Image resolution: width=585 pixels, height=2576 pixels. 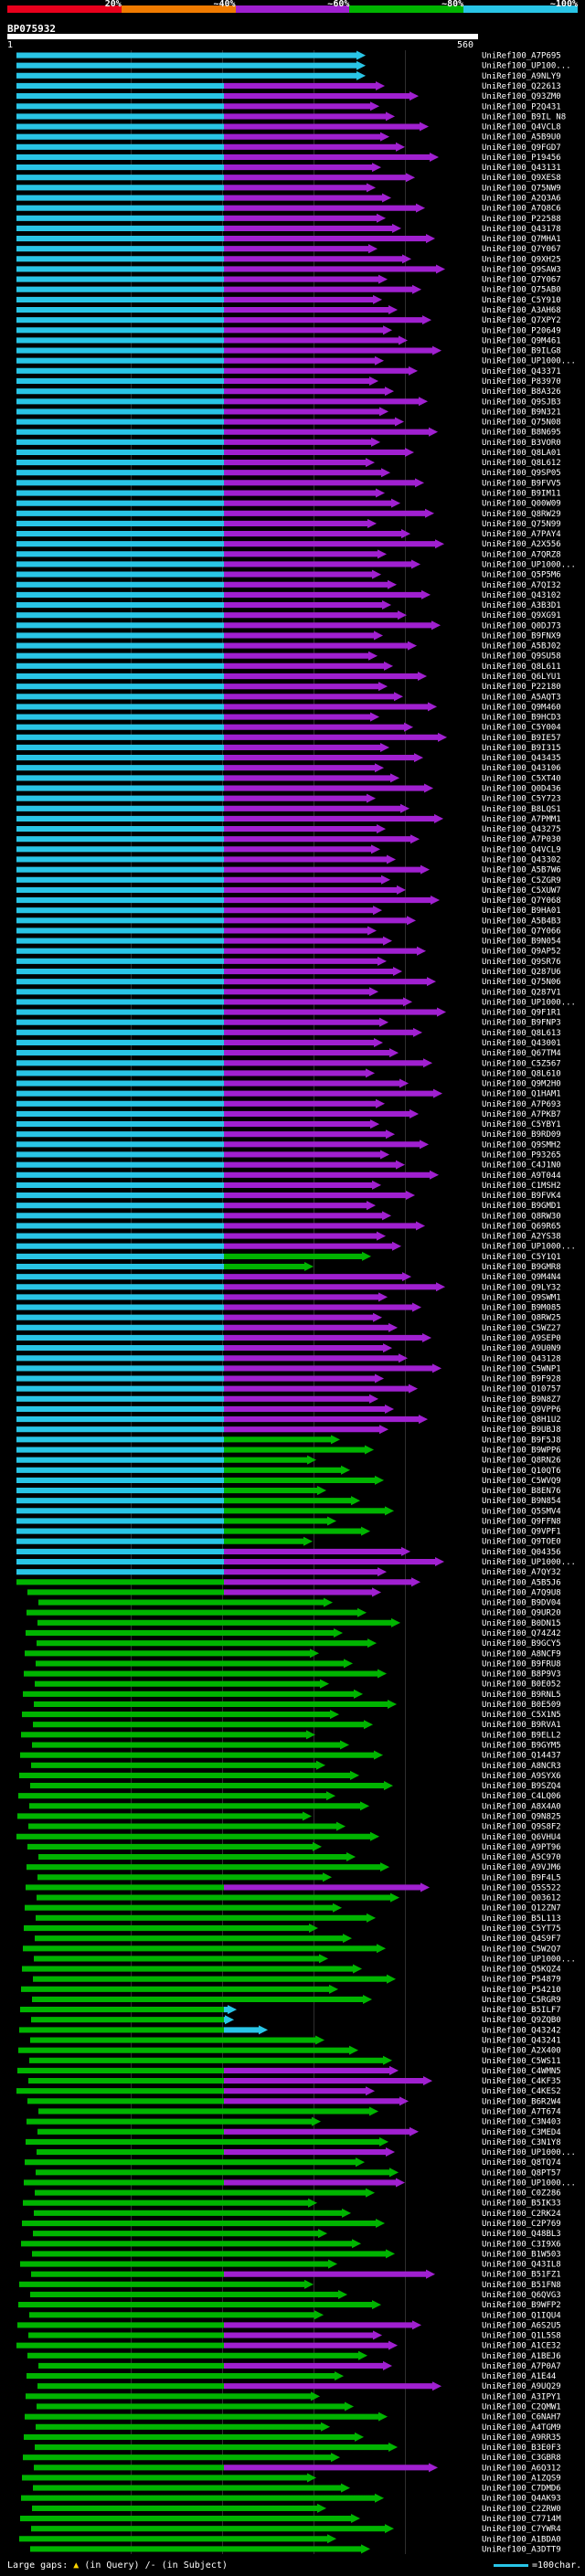 What do you see at coordinates (297, 1725) in the screenshot?
I see `hit-row: UniRef100_B9RVA1` at bounding box center [297, 1725].